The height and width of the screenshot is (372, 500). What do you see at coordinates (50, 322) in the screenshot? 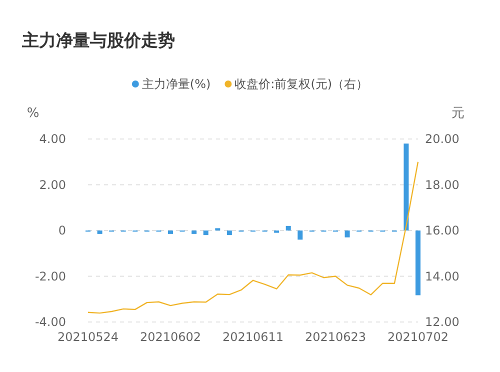
I see `y-tick-label: -4.00` at bounding box center [50, 322].